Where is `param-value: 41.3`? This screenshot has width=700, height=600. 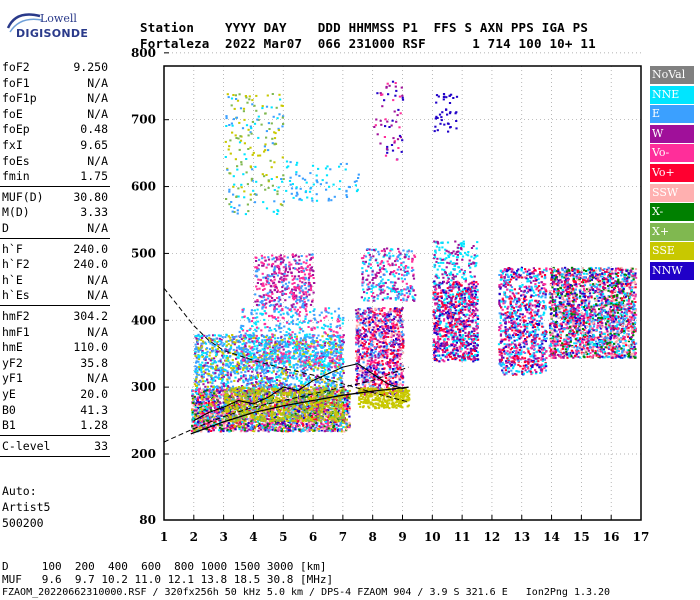 param-value: 41.3 is located at coordinates (94, 409).